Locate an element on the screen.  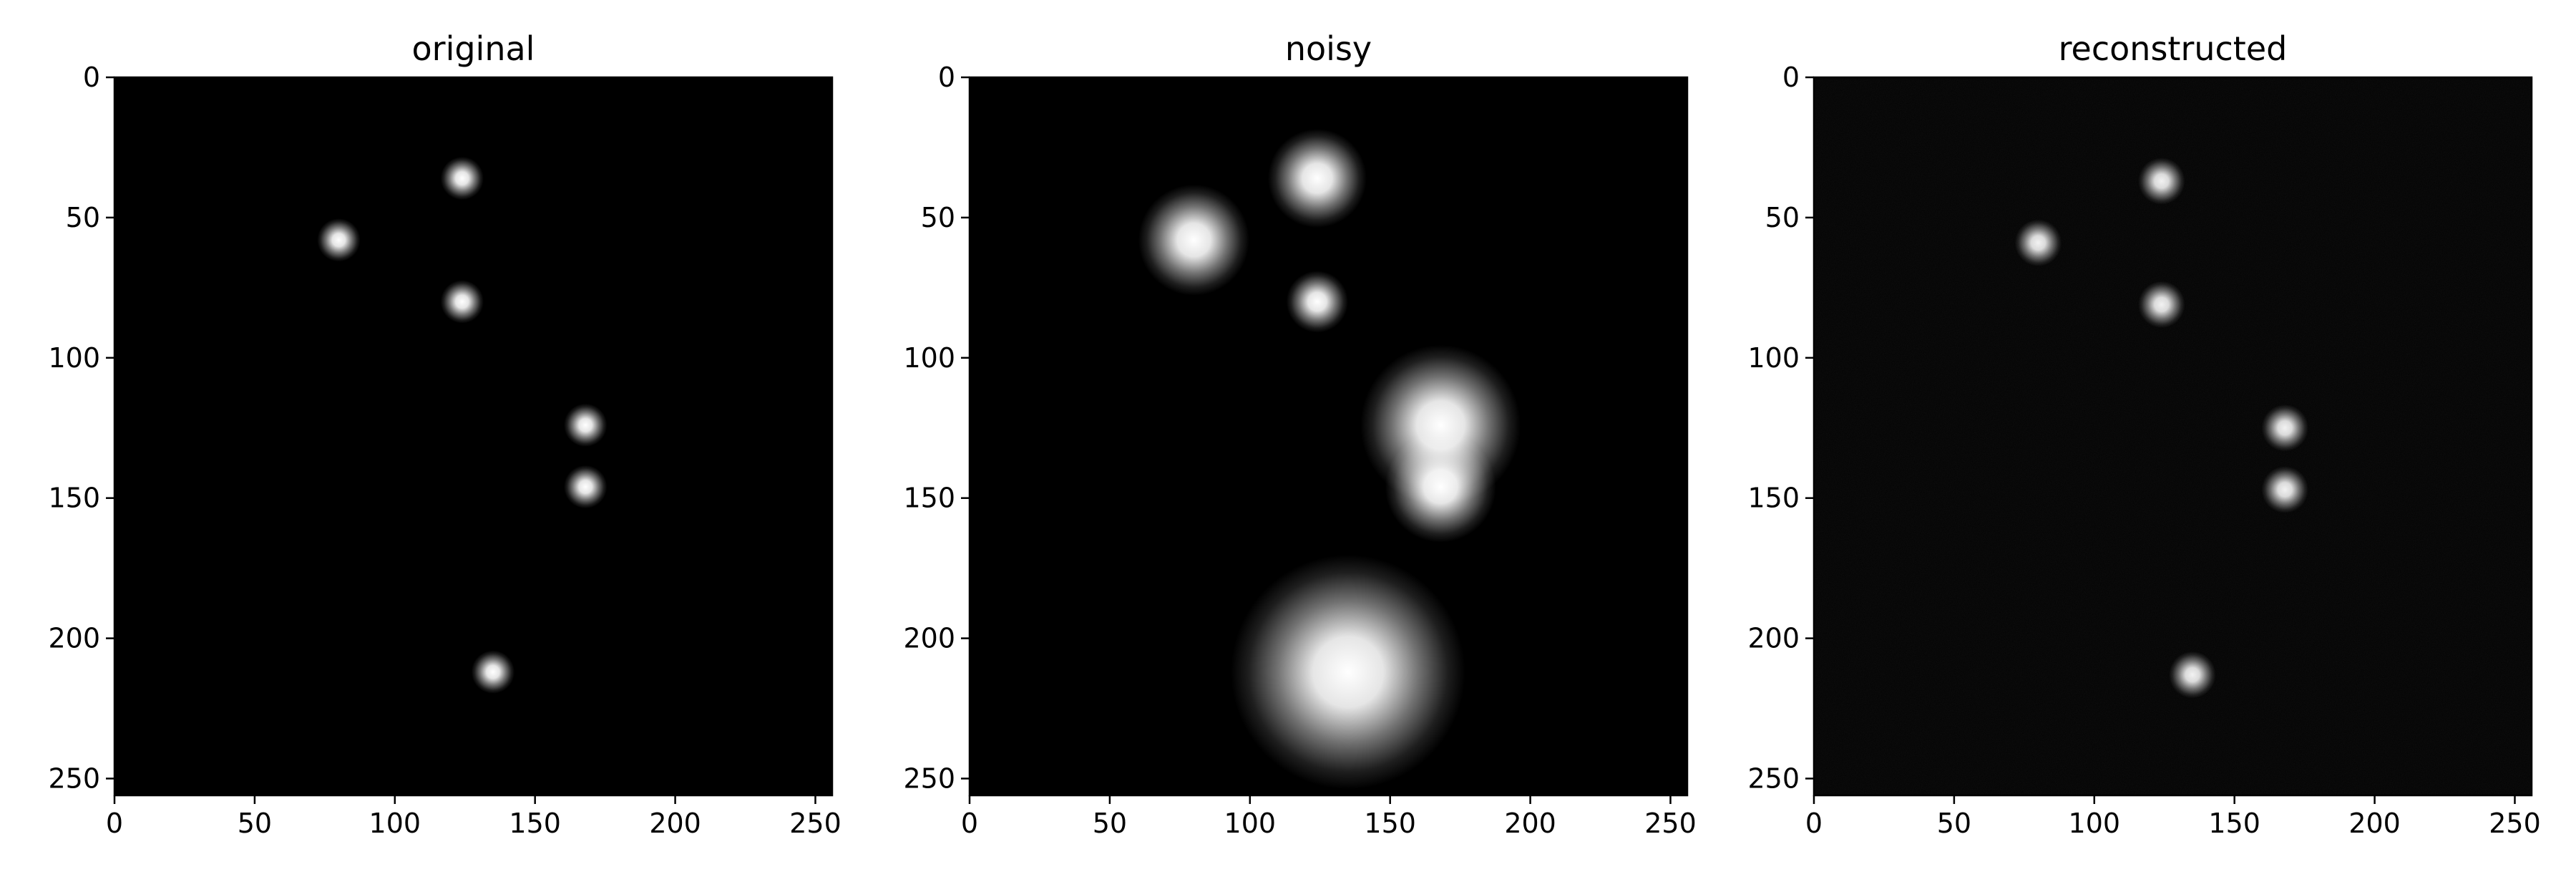
panel-title: original is located at coordinates (473, 49).